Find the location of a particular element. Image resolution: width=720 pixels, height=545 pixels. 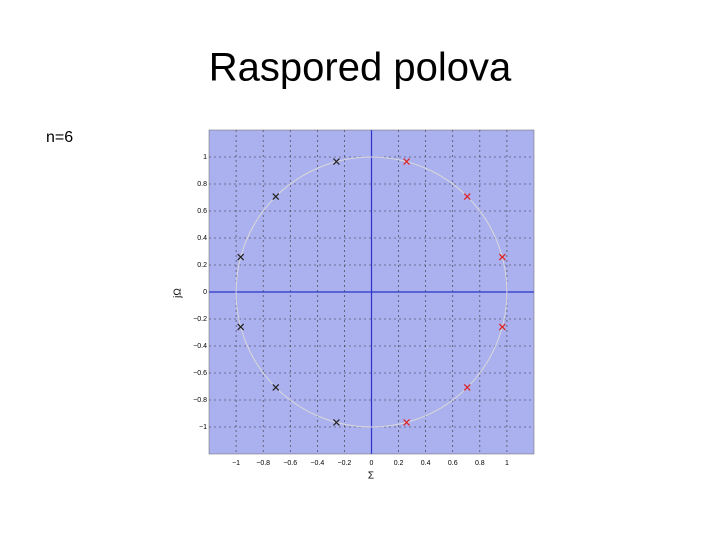

x-tick-label: −1 is located at coordinates (236, 463).